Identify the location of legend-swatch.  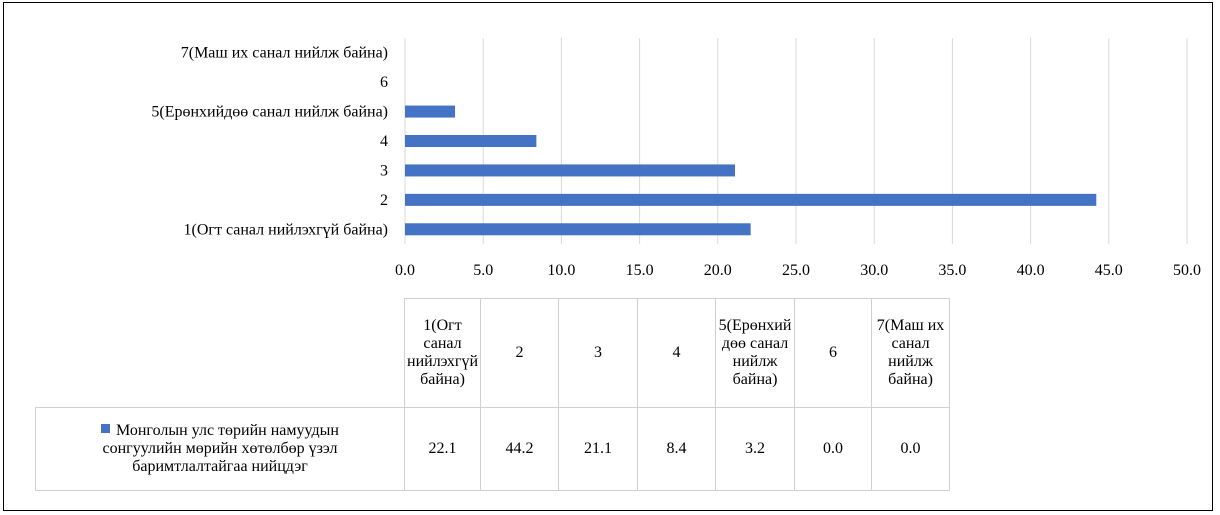
(106, 428).